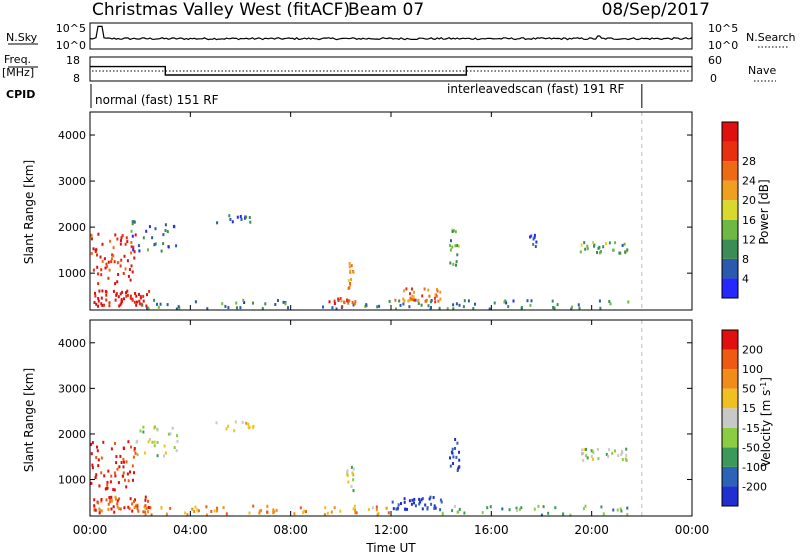 This screenshot has height=554, width=800. What do you see at coordinates (491, 530) in the screenshot?
I see `x-tick-label: 16:00` at bounding box center [491, 530].